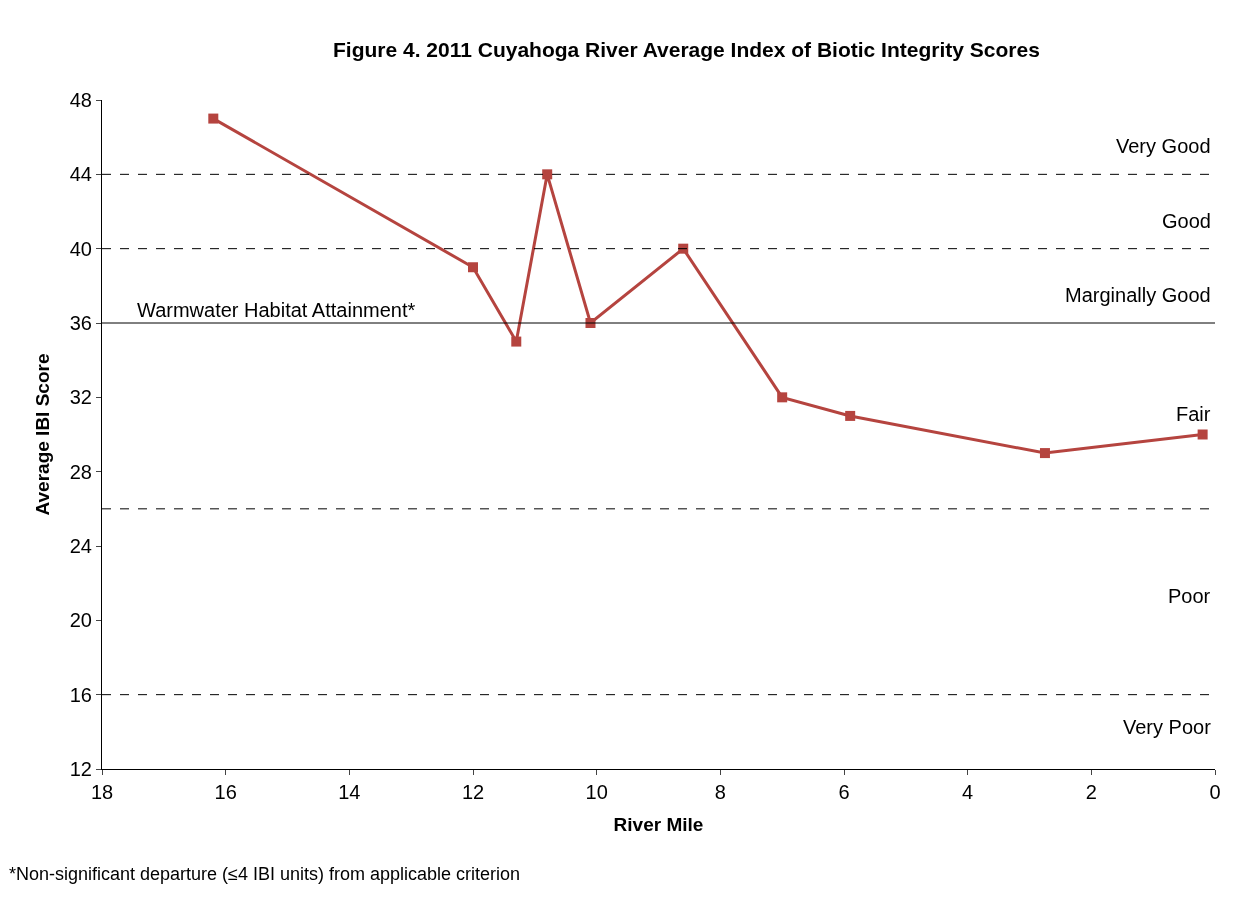 This screenshot has height=909, width=1248. What do you see at coordinates (276, 310) in the screenshot?
I see `ref-line-label: Warmwater Habitat Attainment*` at bounding box center [276, 310].